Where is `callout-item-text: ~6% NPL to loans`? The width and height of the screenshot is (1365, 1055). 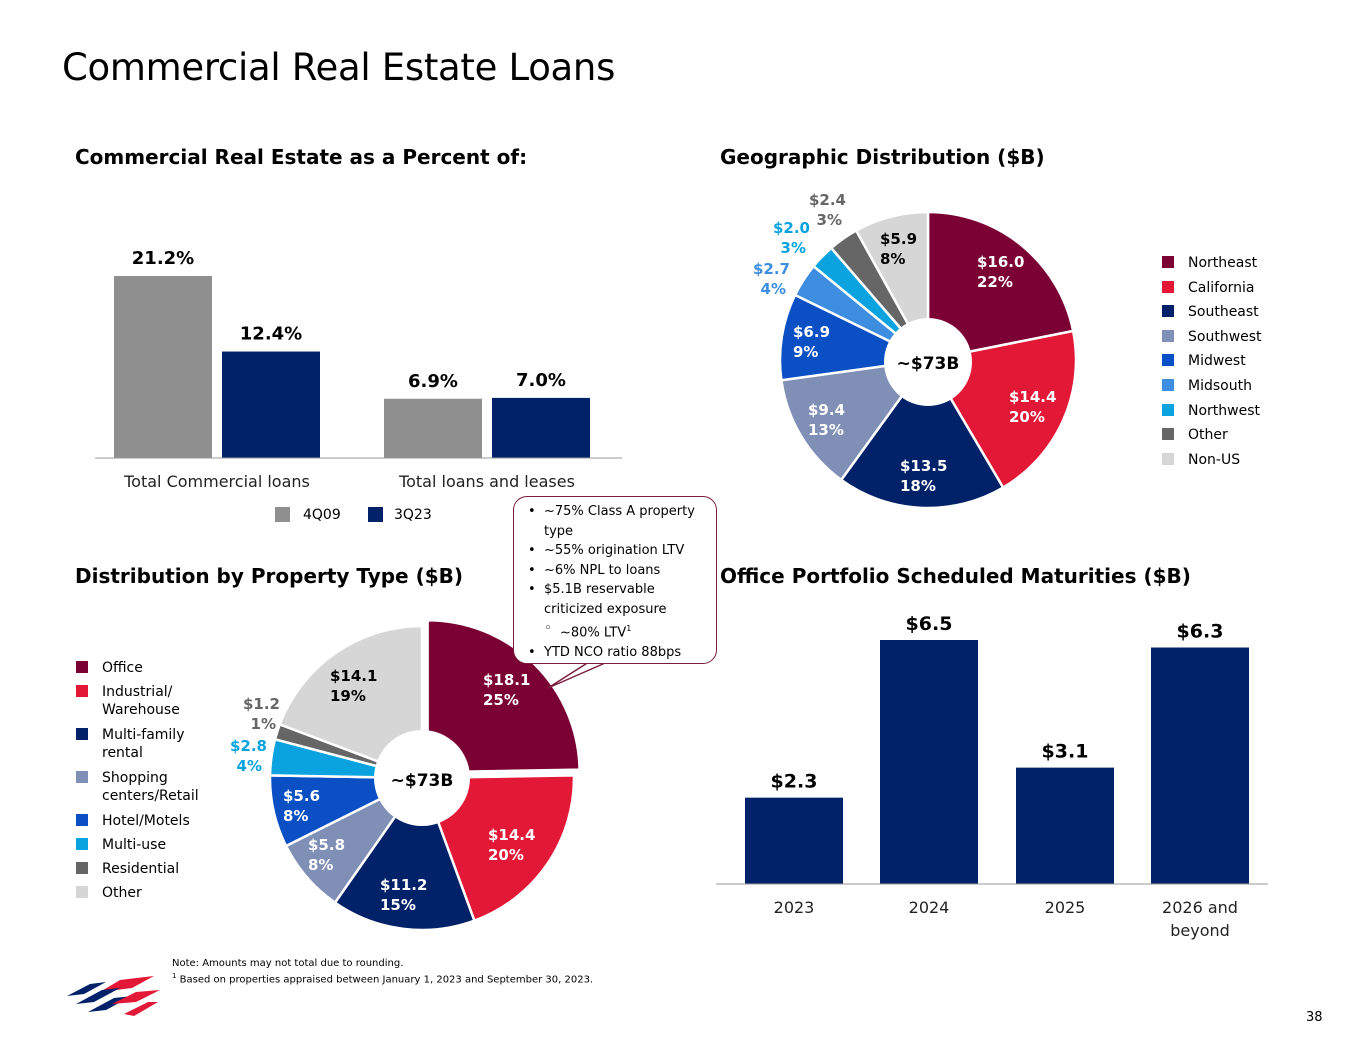
callout-item-text: ~6% NPL to loans is located at coordinates (602, 570).